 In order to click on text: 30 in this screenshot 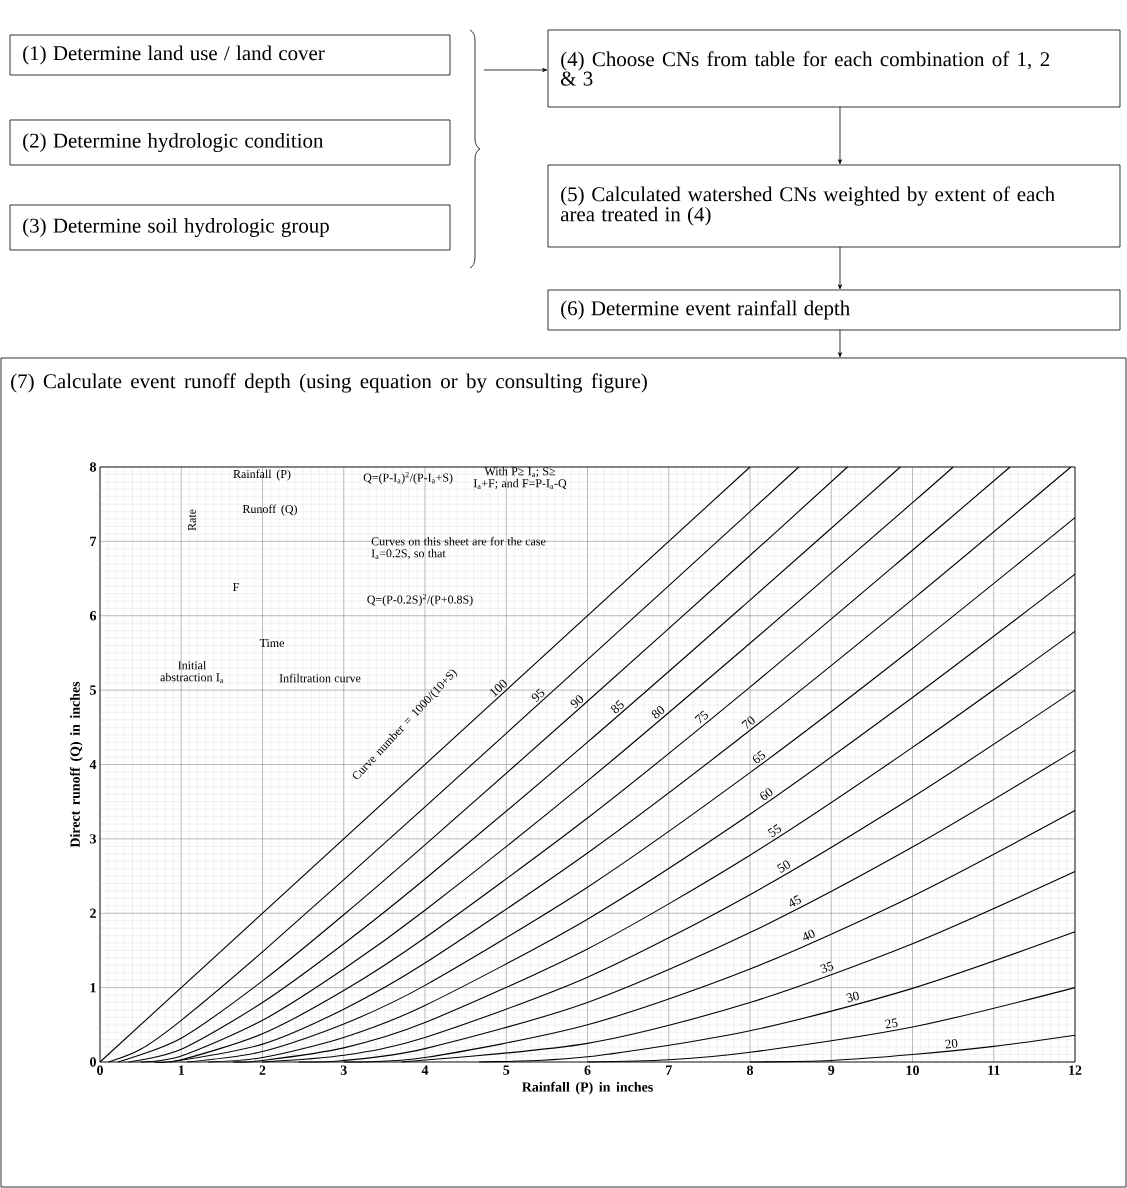, I will do `click(852, 997)`.